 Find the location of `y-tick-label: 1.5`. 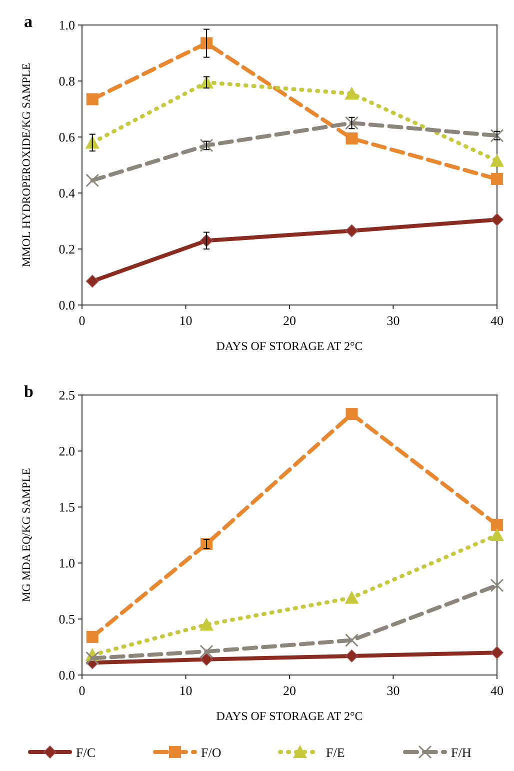

y-tick-label: 1.5 is located at coordinates (66, 507).